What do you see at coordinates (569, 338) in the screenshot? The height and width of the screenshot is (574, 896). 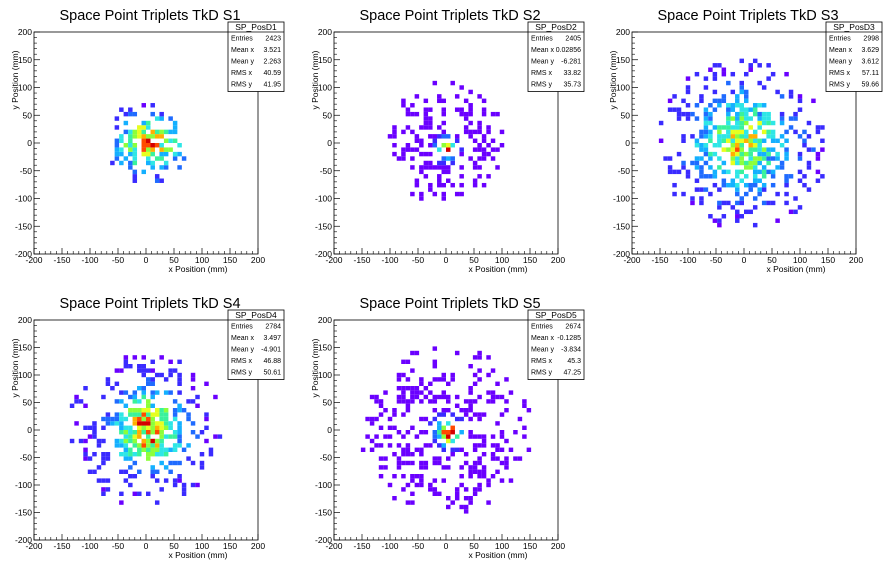 I see `stats-row-value: -0.1285` at bounding box center [569, 338].